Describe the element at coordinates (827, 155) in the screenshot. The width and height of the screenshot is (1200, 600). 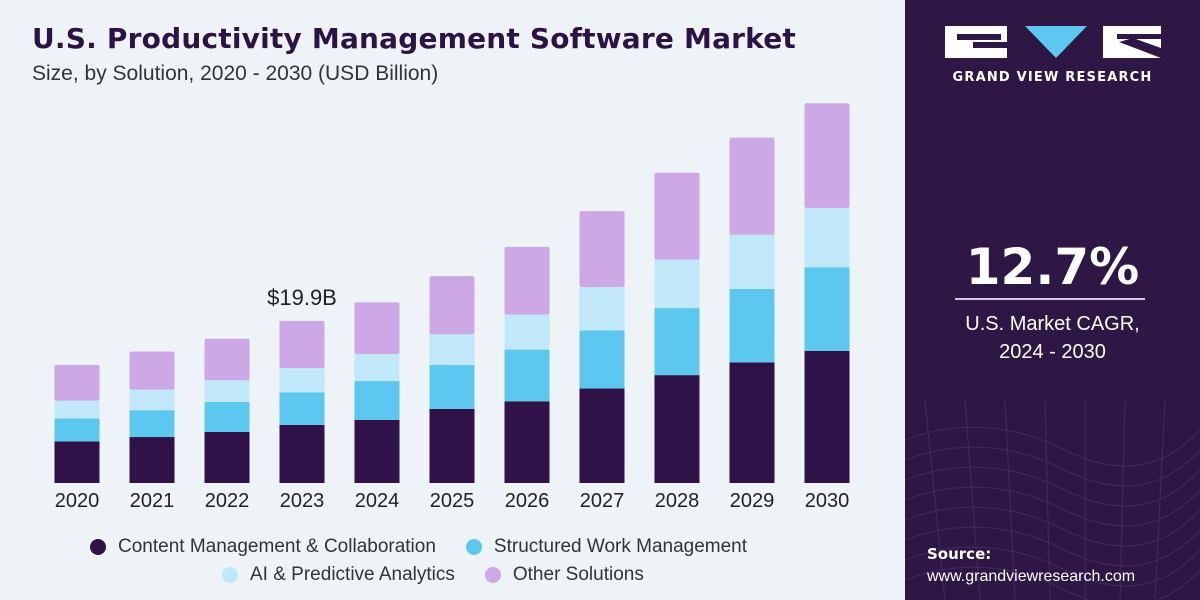
I see `bar-2030-other-solutions` at that location.